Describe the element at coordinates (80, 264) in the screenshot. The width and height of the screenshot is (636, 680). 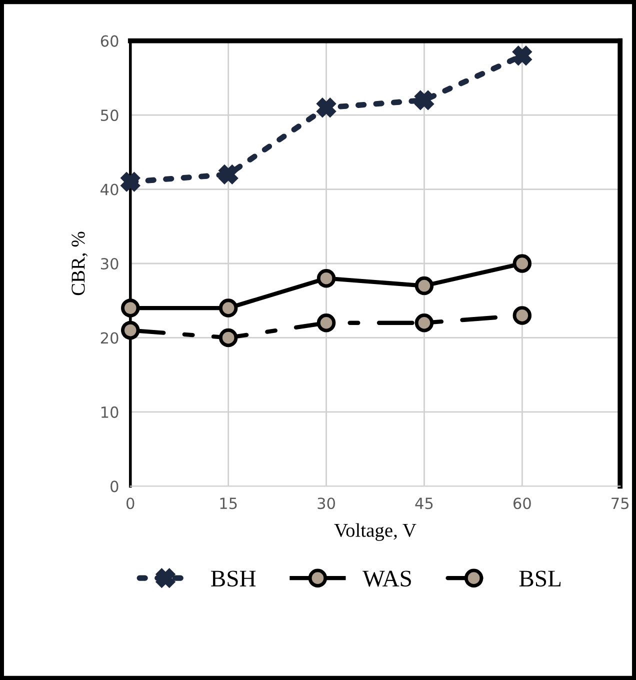
I see `y-axis-title: CBR, %` at that location.